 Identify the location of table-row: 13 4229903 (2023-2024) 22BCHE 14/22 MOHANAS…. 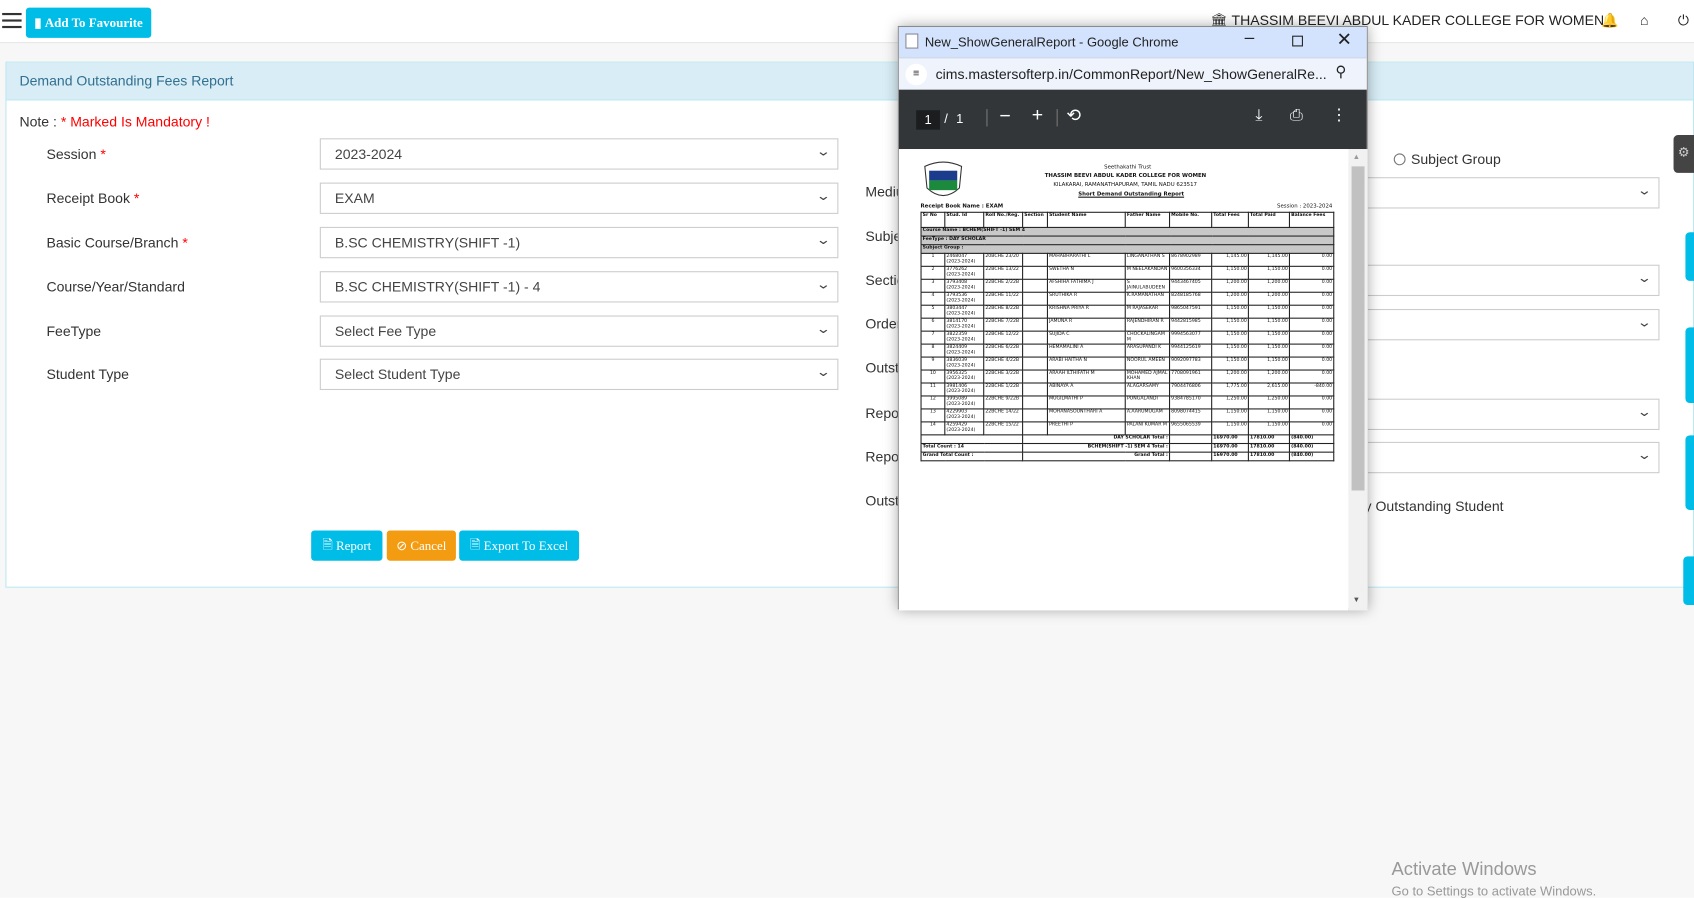
(1127, 415).